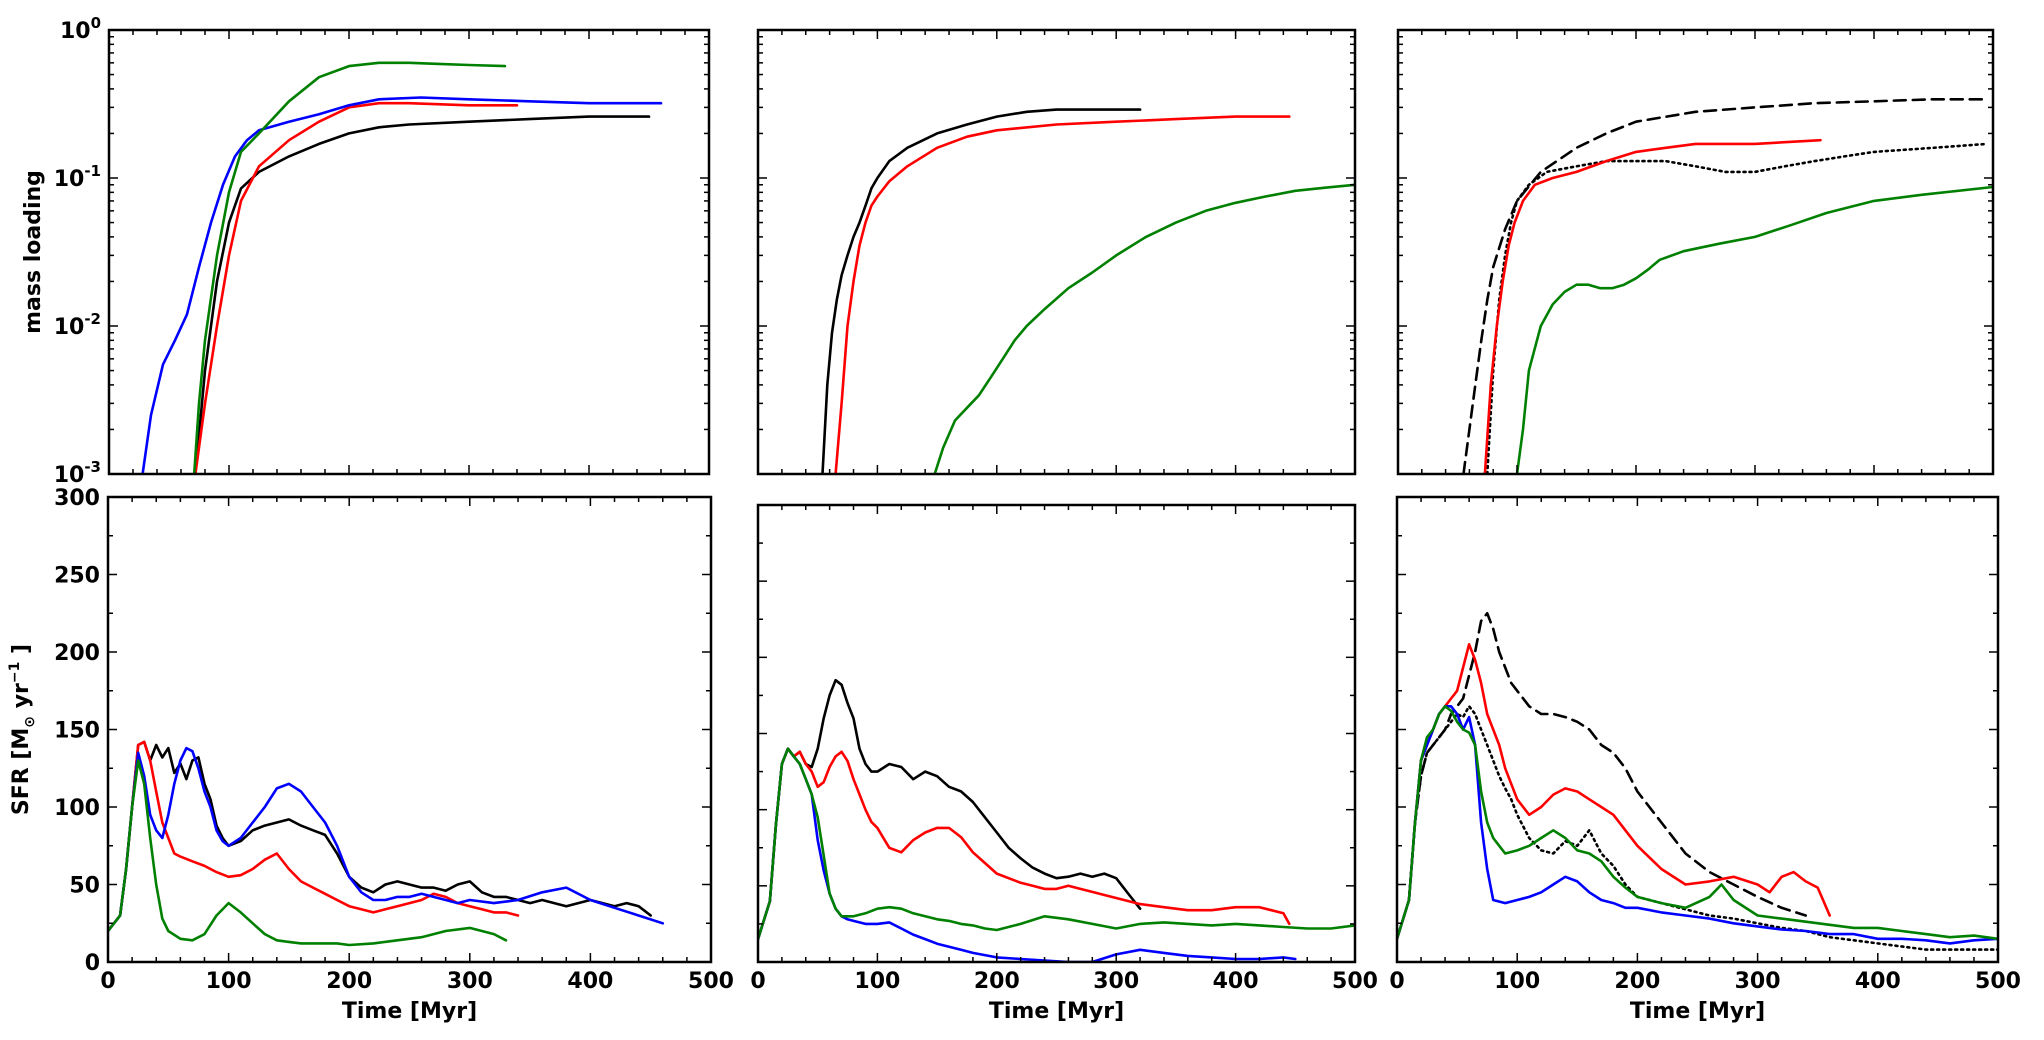 The height and width of the screenshot is (1040, 2044). What do you see at coordinates (33, 252) in the screenshot?
I see `y-axis-title: mass loading` at bounding box center [33, 252].